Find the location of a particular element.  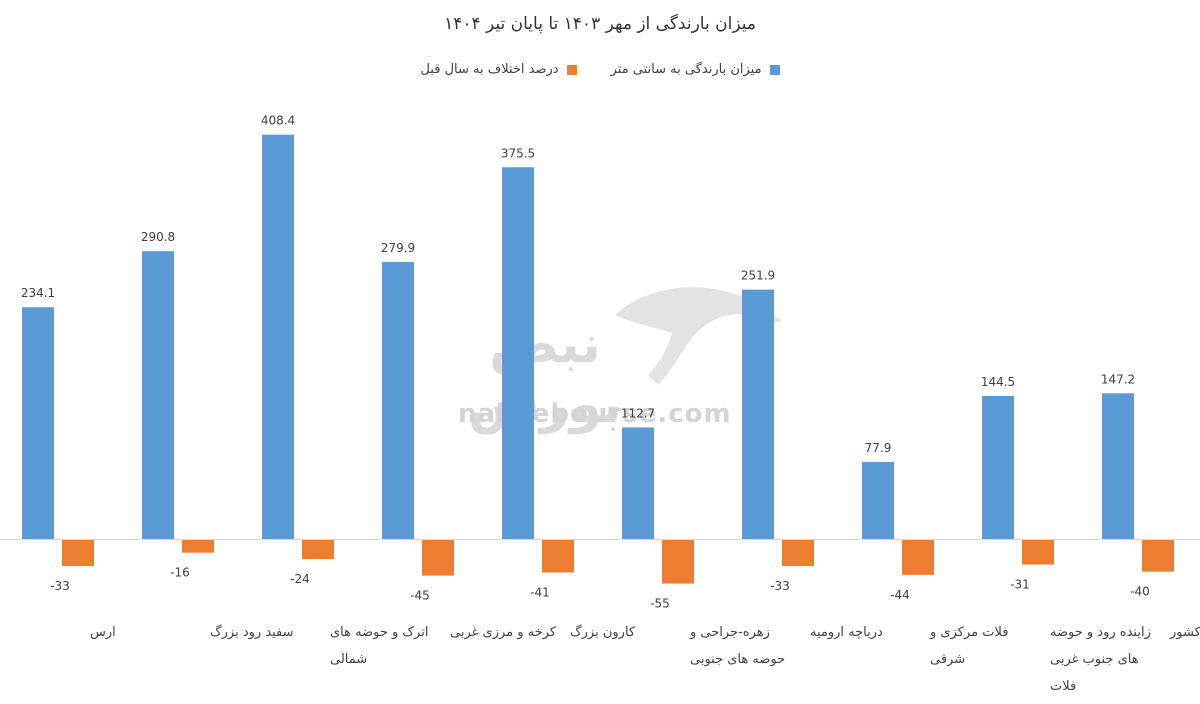

legend-item-change: درصد اختلاف به سال قبل is located at coordinates (498, 69).